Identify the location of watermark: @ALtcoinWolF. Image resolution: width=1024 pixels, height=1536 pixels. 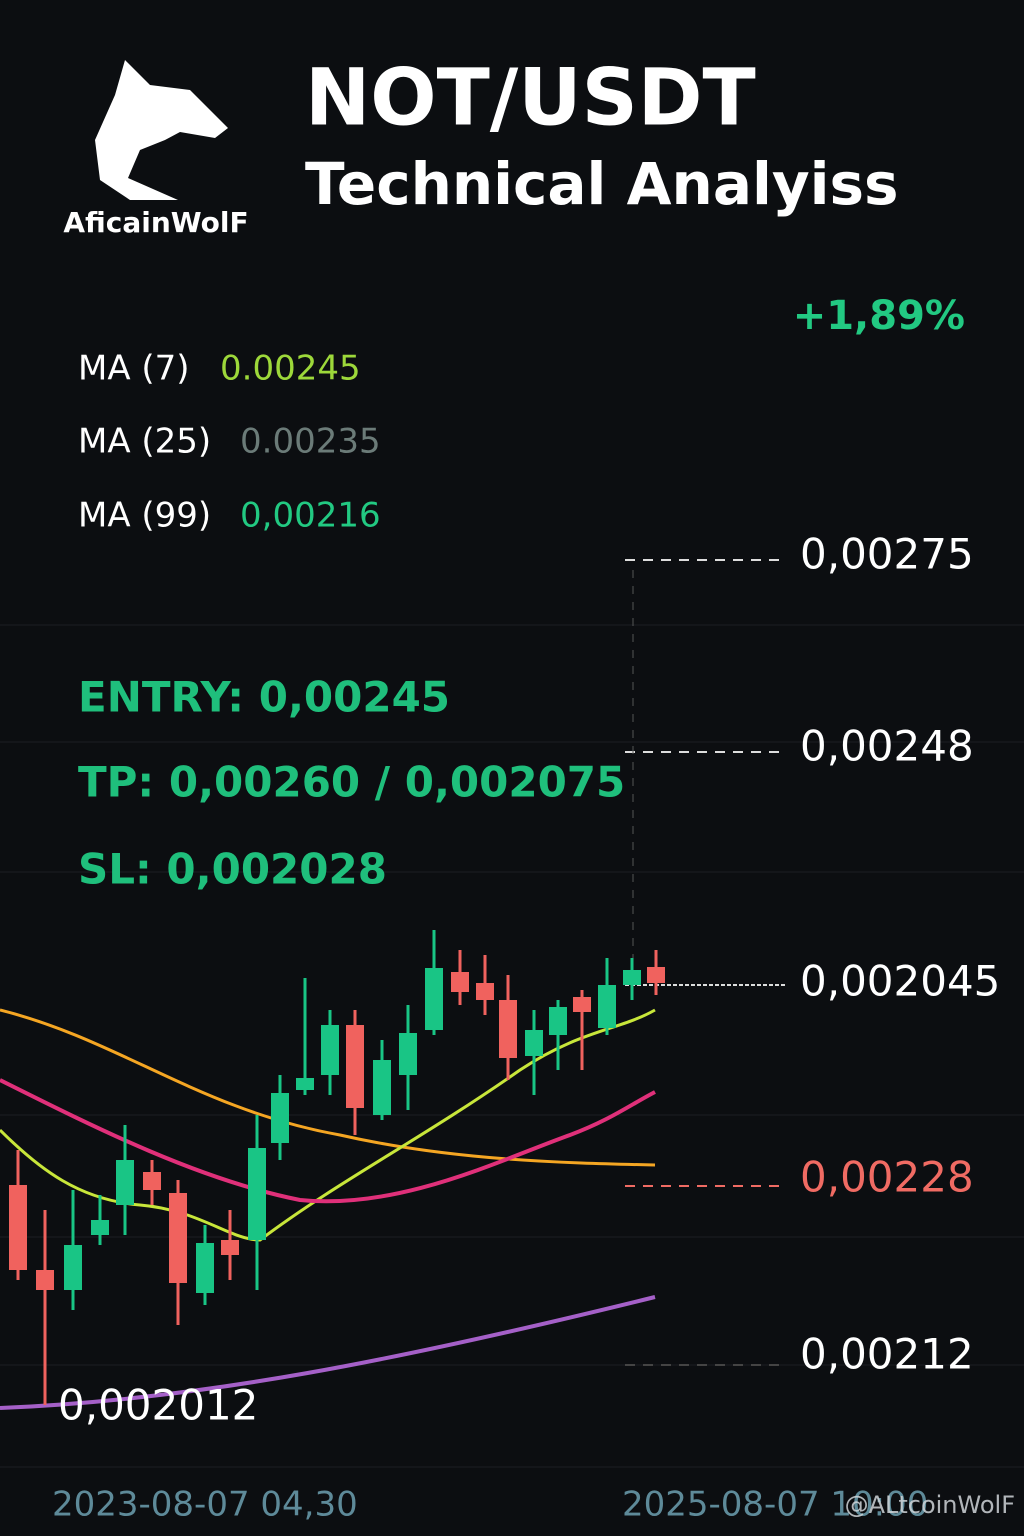
(930, 1505).